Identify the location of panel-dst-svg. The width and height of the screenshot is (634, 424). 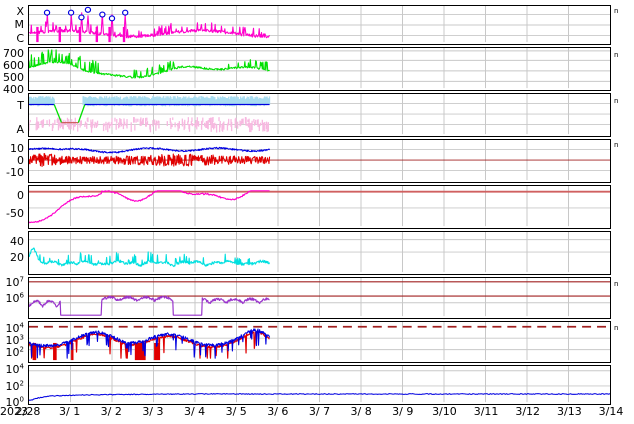
(319, 206).